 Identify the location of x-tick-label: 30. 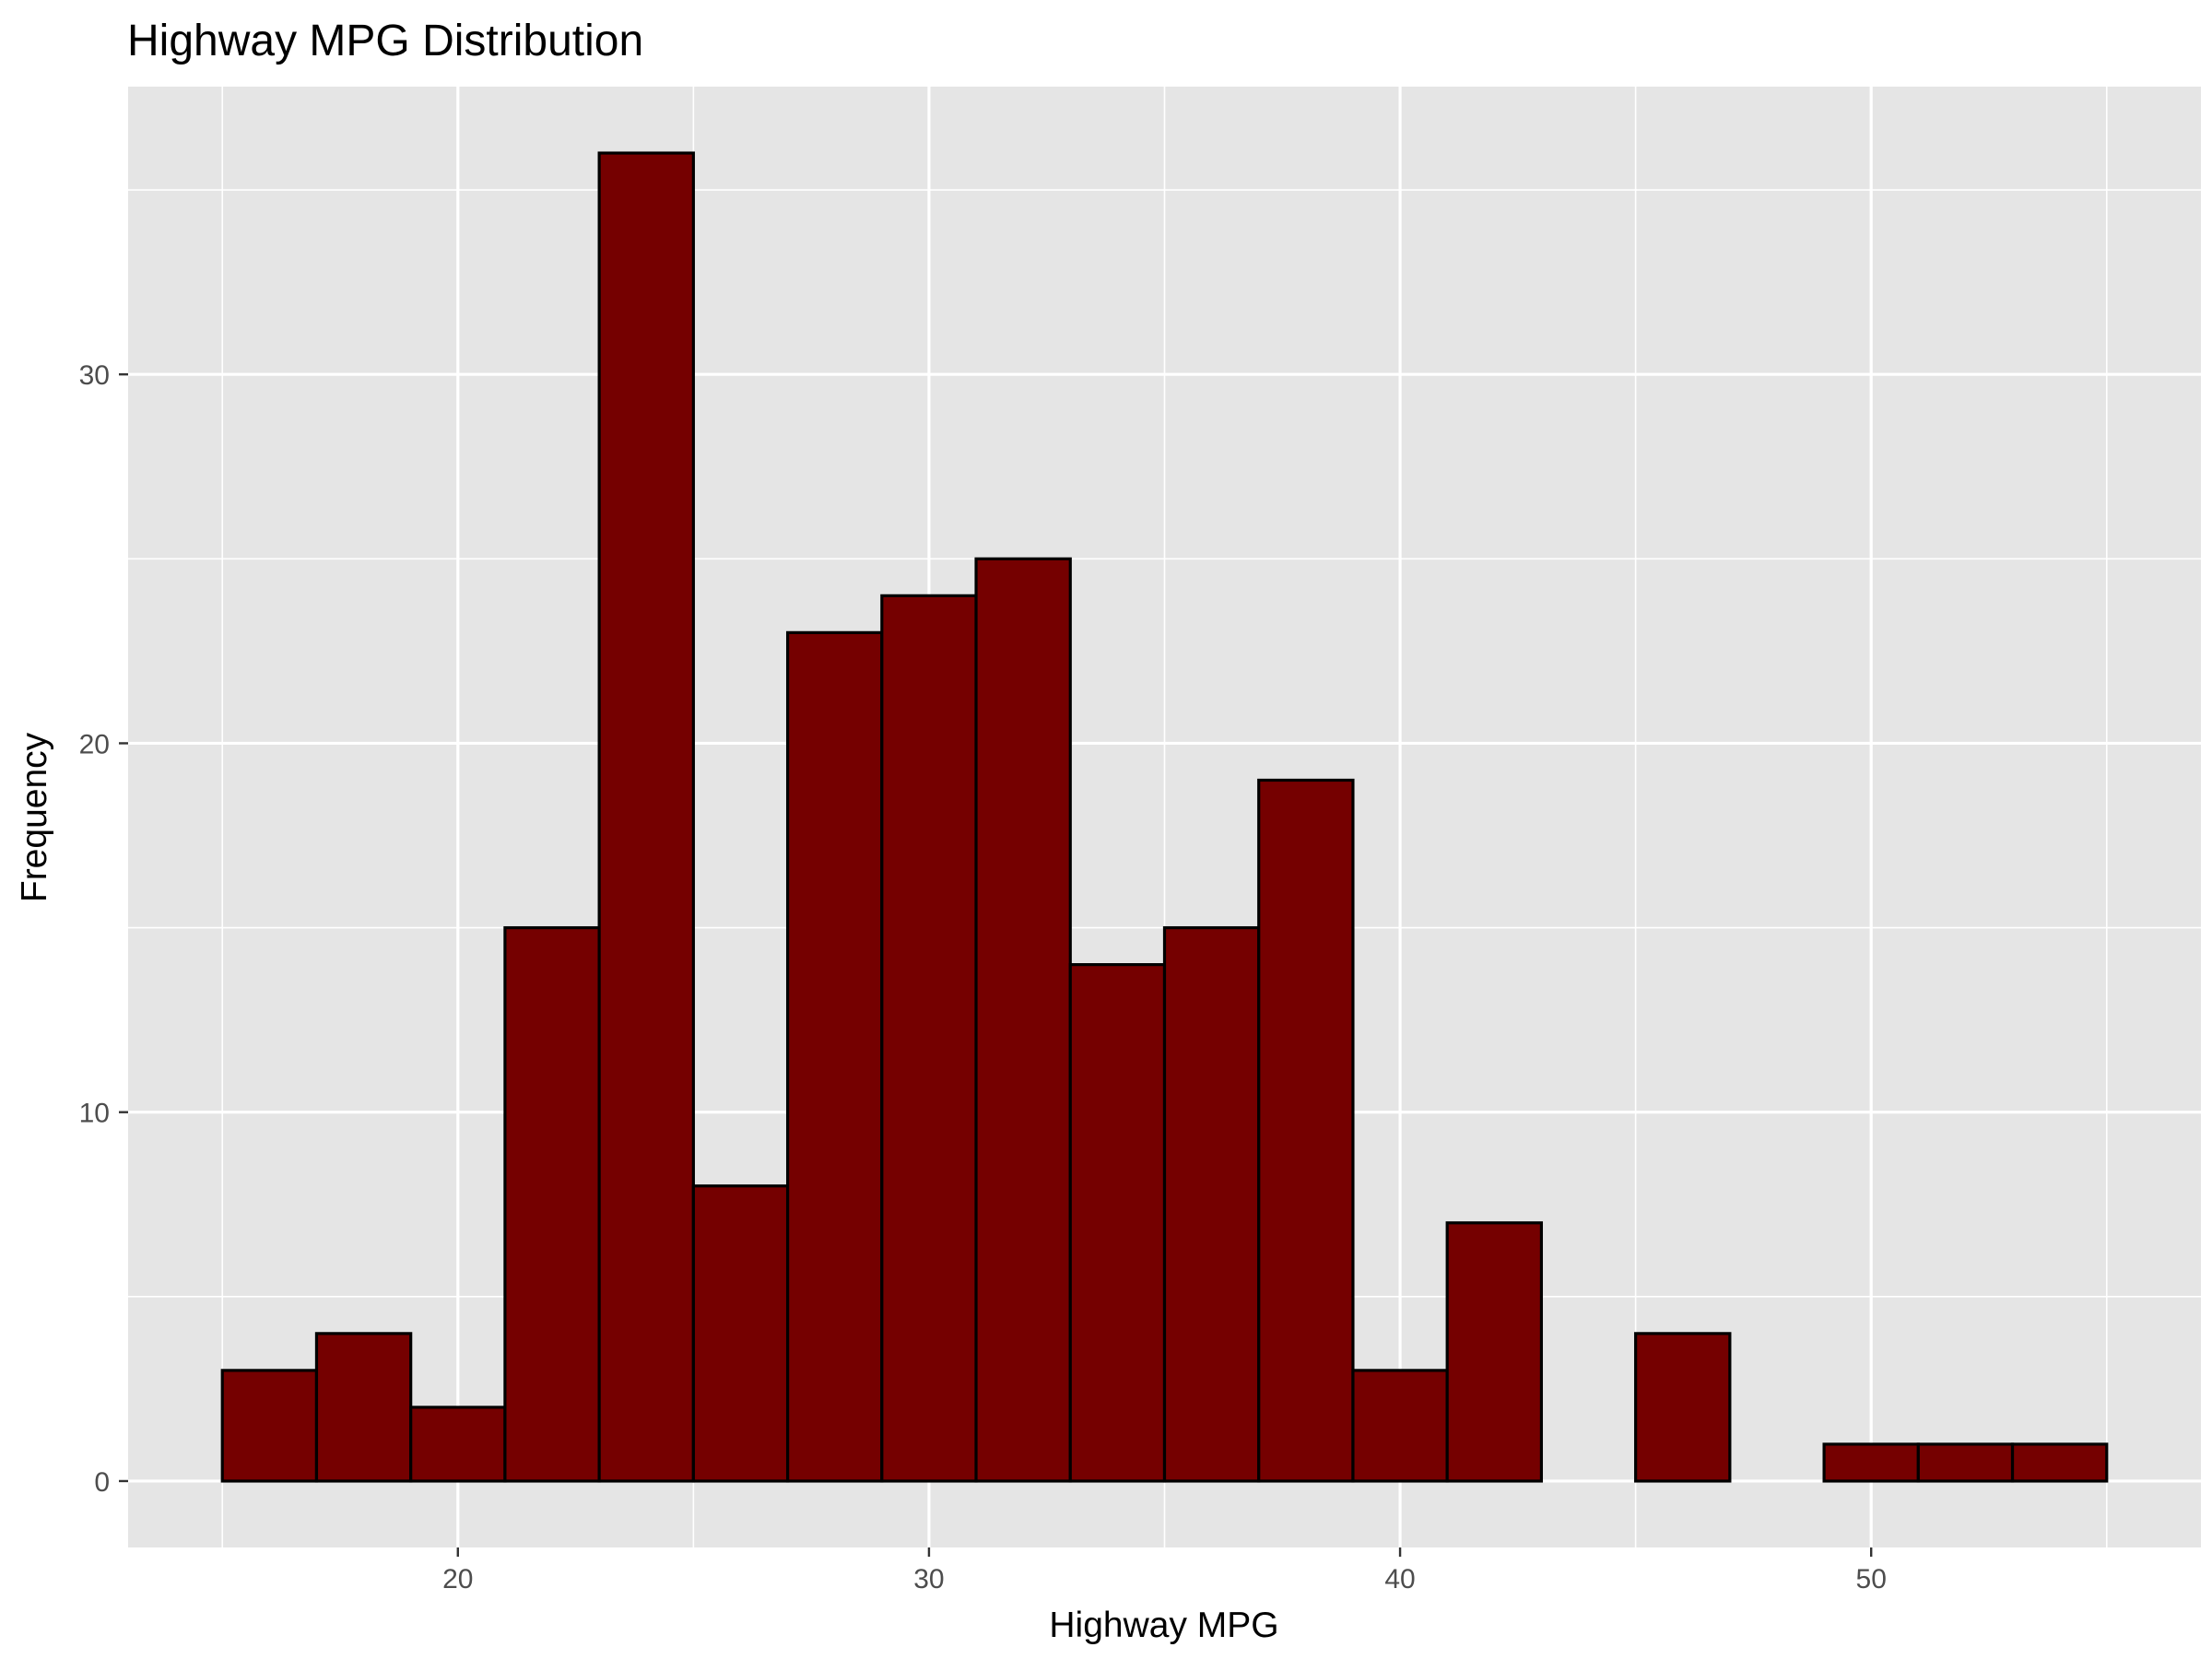
(928, 1579).